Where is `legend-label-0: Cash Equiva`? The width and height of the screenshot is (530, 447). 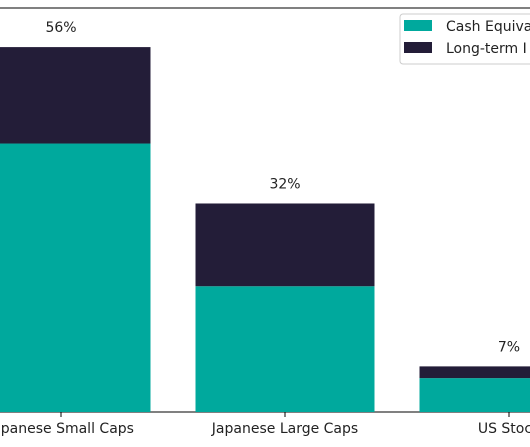
legend-label-0: Cash Equiva is located at coordinates (488, 27).